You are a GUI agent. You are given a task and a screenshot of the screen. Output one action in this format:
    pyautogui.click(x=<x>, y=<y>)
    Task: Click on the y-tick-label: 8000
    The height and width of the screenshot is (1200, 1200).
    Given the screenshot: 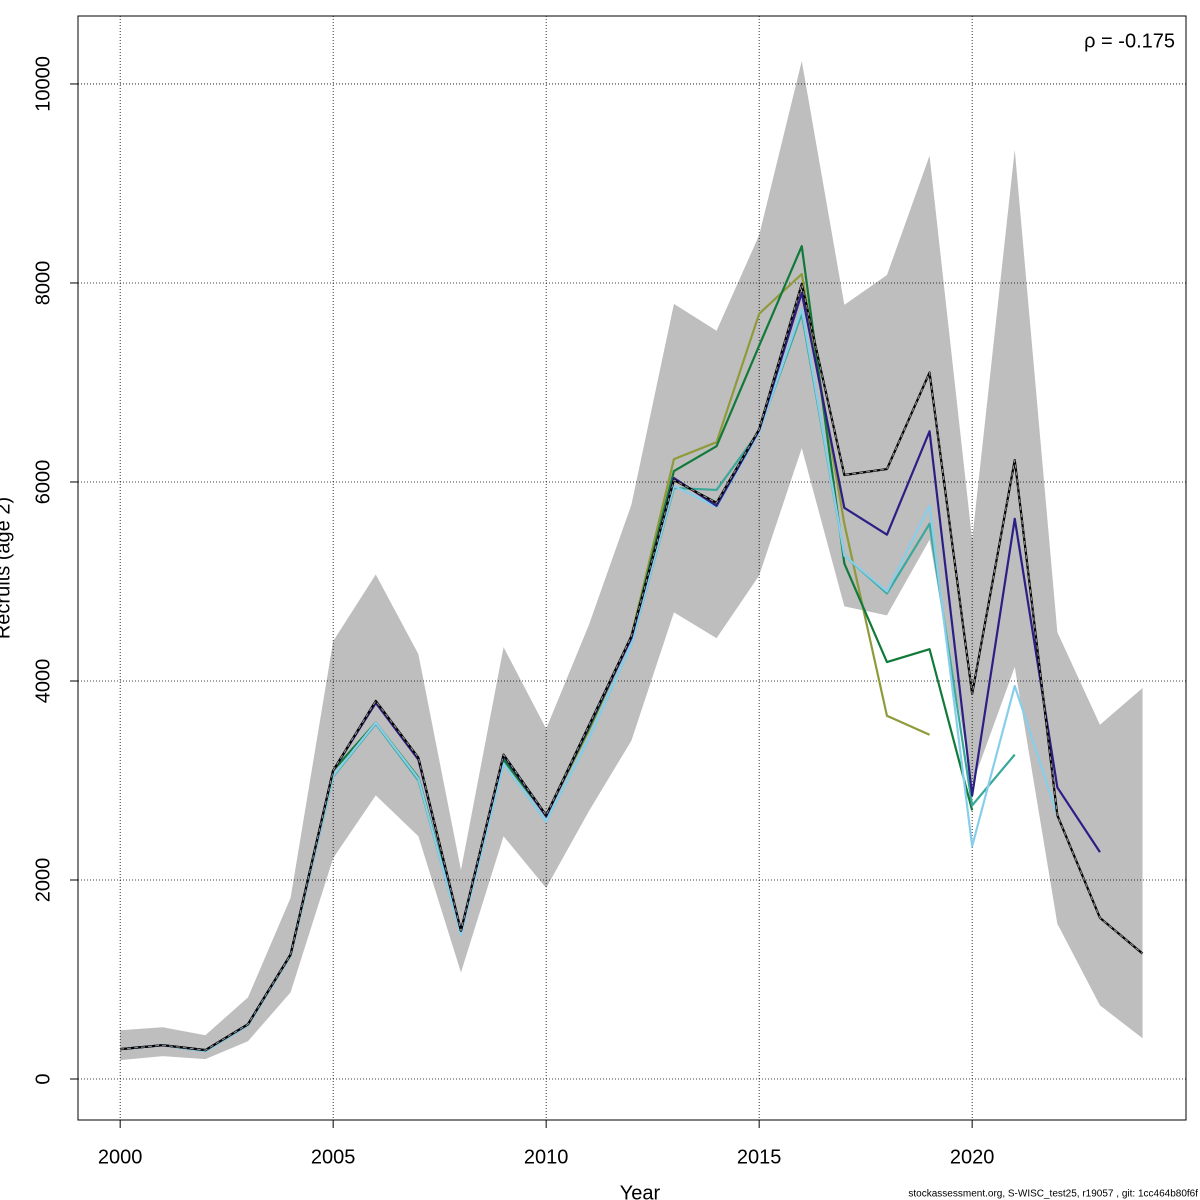 What is the action you would take?
    pyautogui.click(x=43, y=283)
    